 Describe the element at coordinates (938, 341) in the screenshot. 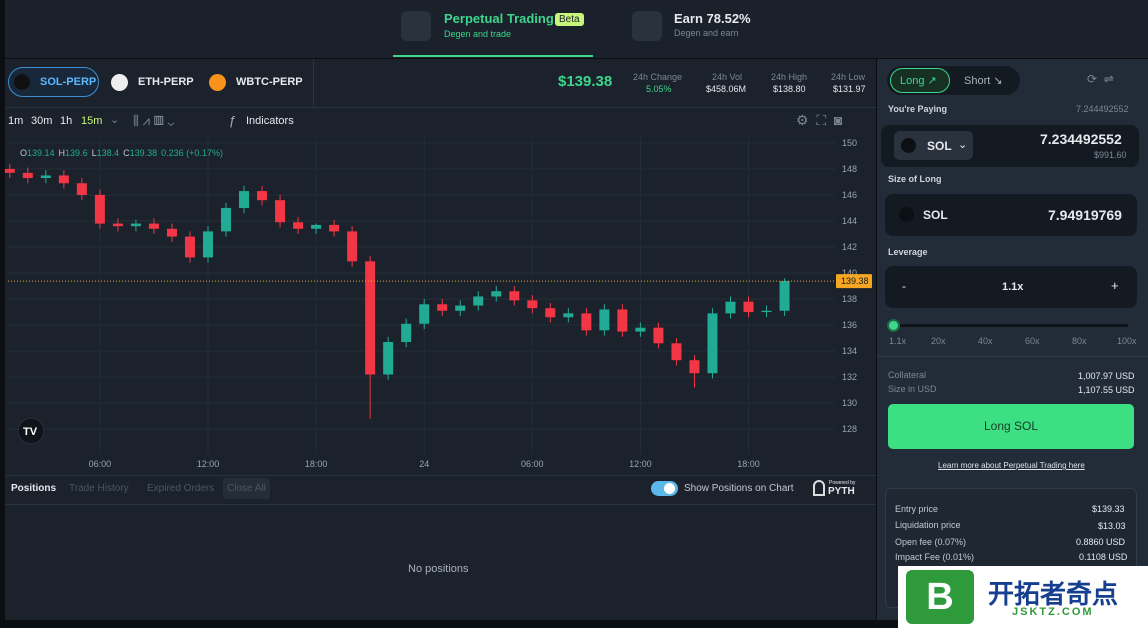

I see `slider-mark: 20x` at that location.